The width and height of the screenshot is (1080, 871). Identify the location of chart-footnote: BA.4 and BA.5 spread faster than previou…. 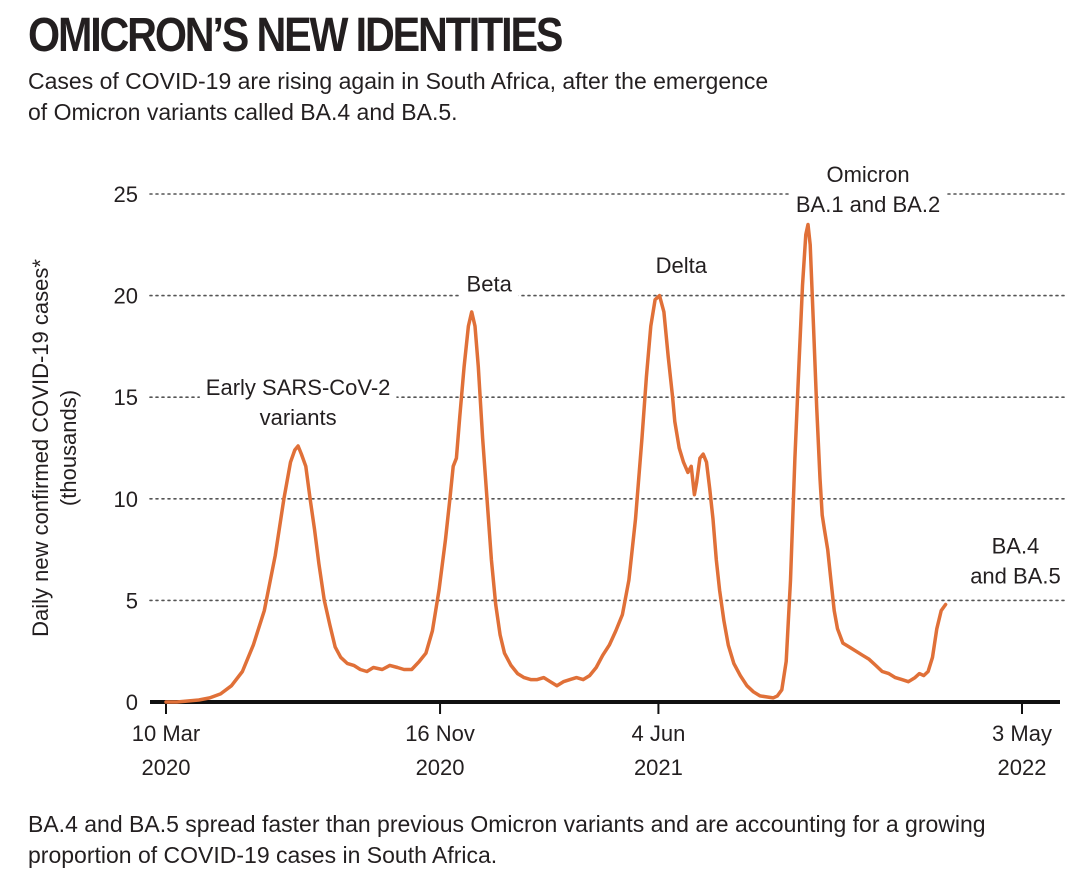
(507, 839).